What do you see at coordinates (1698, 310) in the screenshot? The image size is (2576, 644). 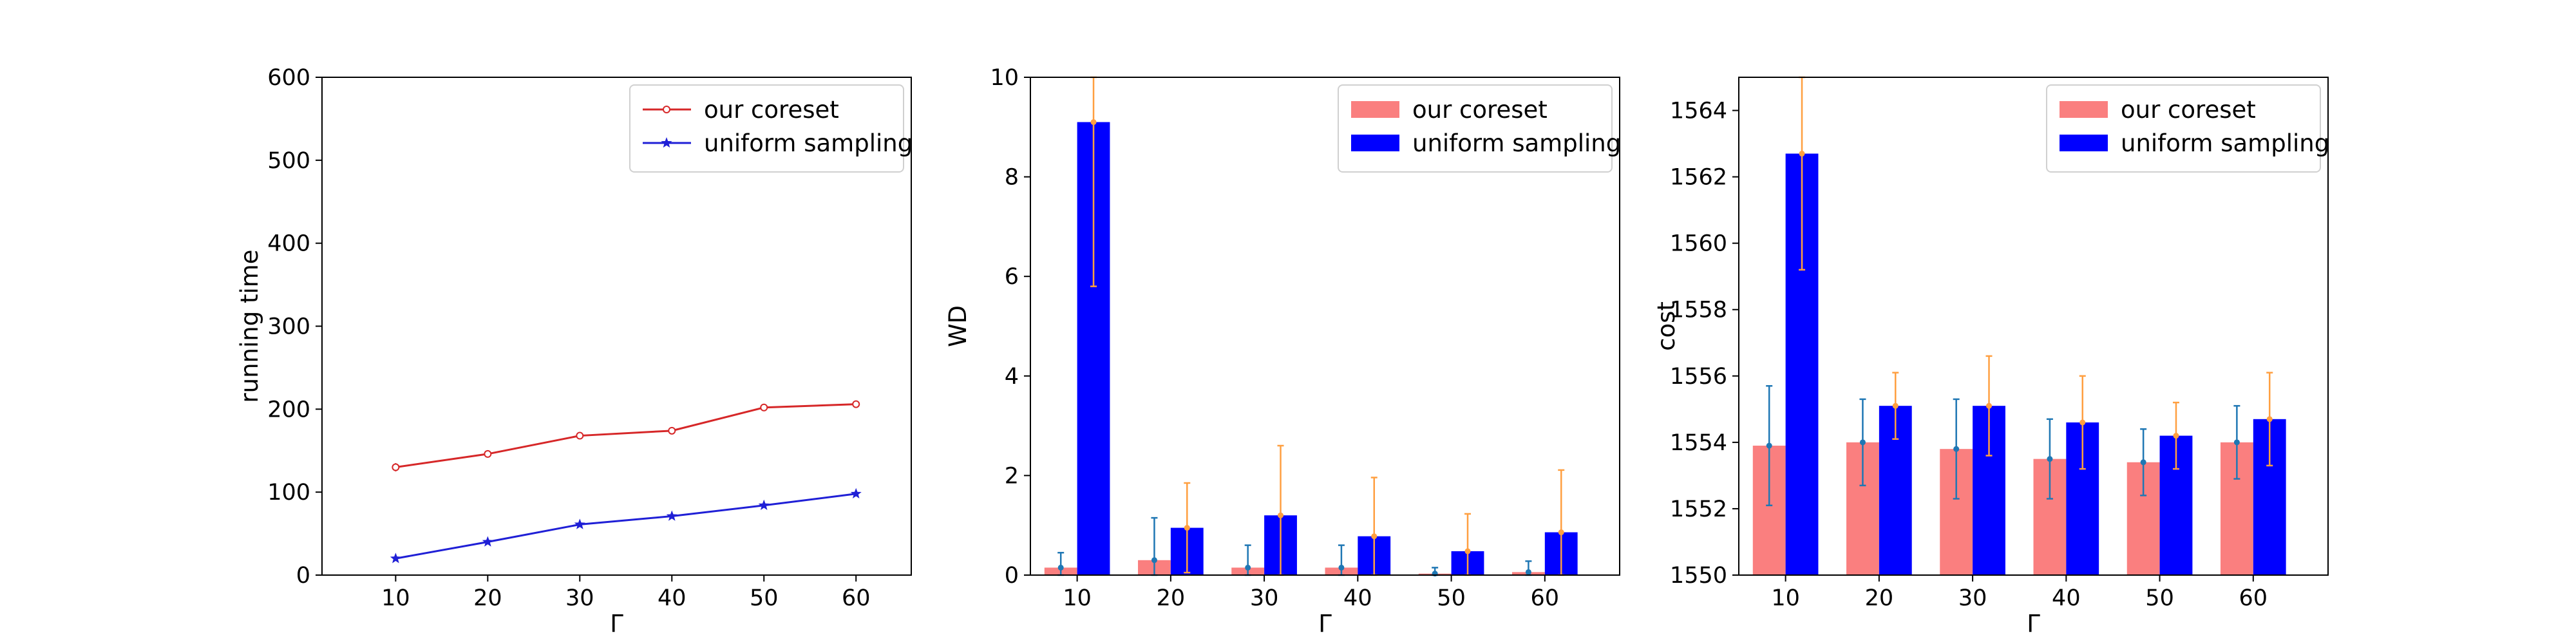 I see `y-tick-label: 1558` at bounding box center [1698, 310].